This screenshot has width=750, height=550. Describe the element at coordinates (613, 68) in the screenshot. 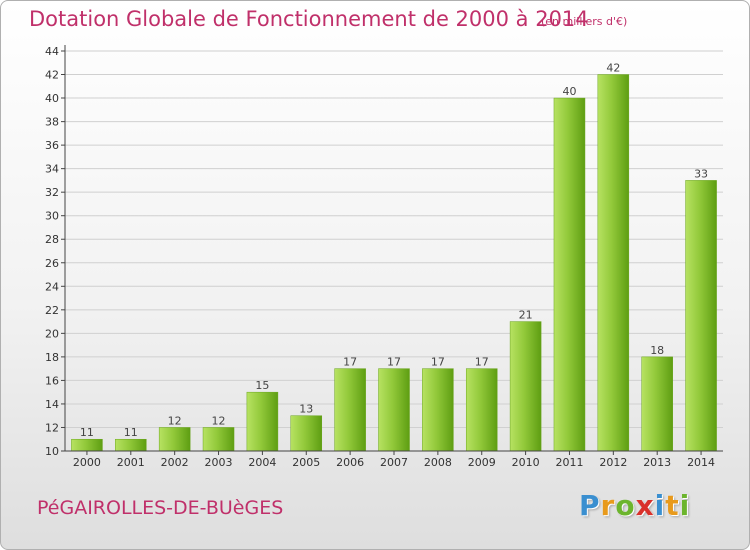

I see `data-label: 42` at that location.